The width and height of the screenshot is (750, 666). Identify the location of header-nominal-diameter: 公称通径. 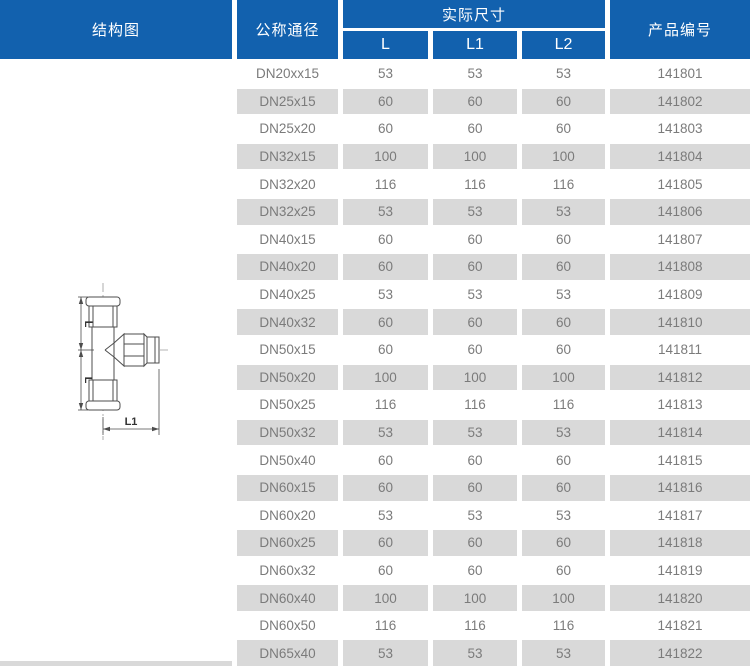
(287, 29).